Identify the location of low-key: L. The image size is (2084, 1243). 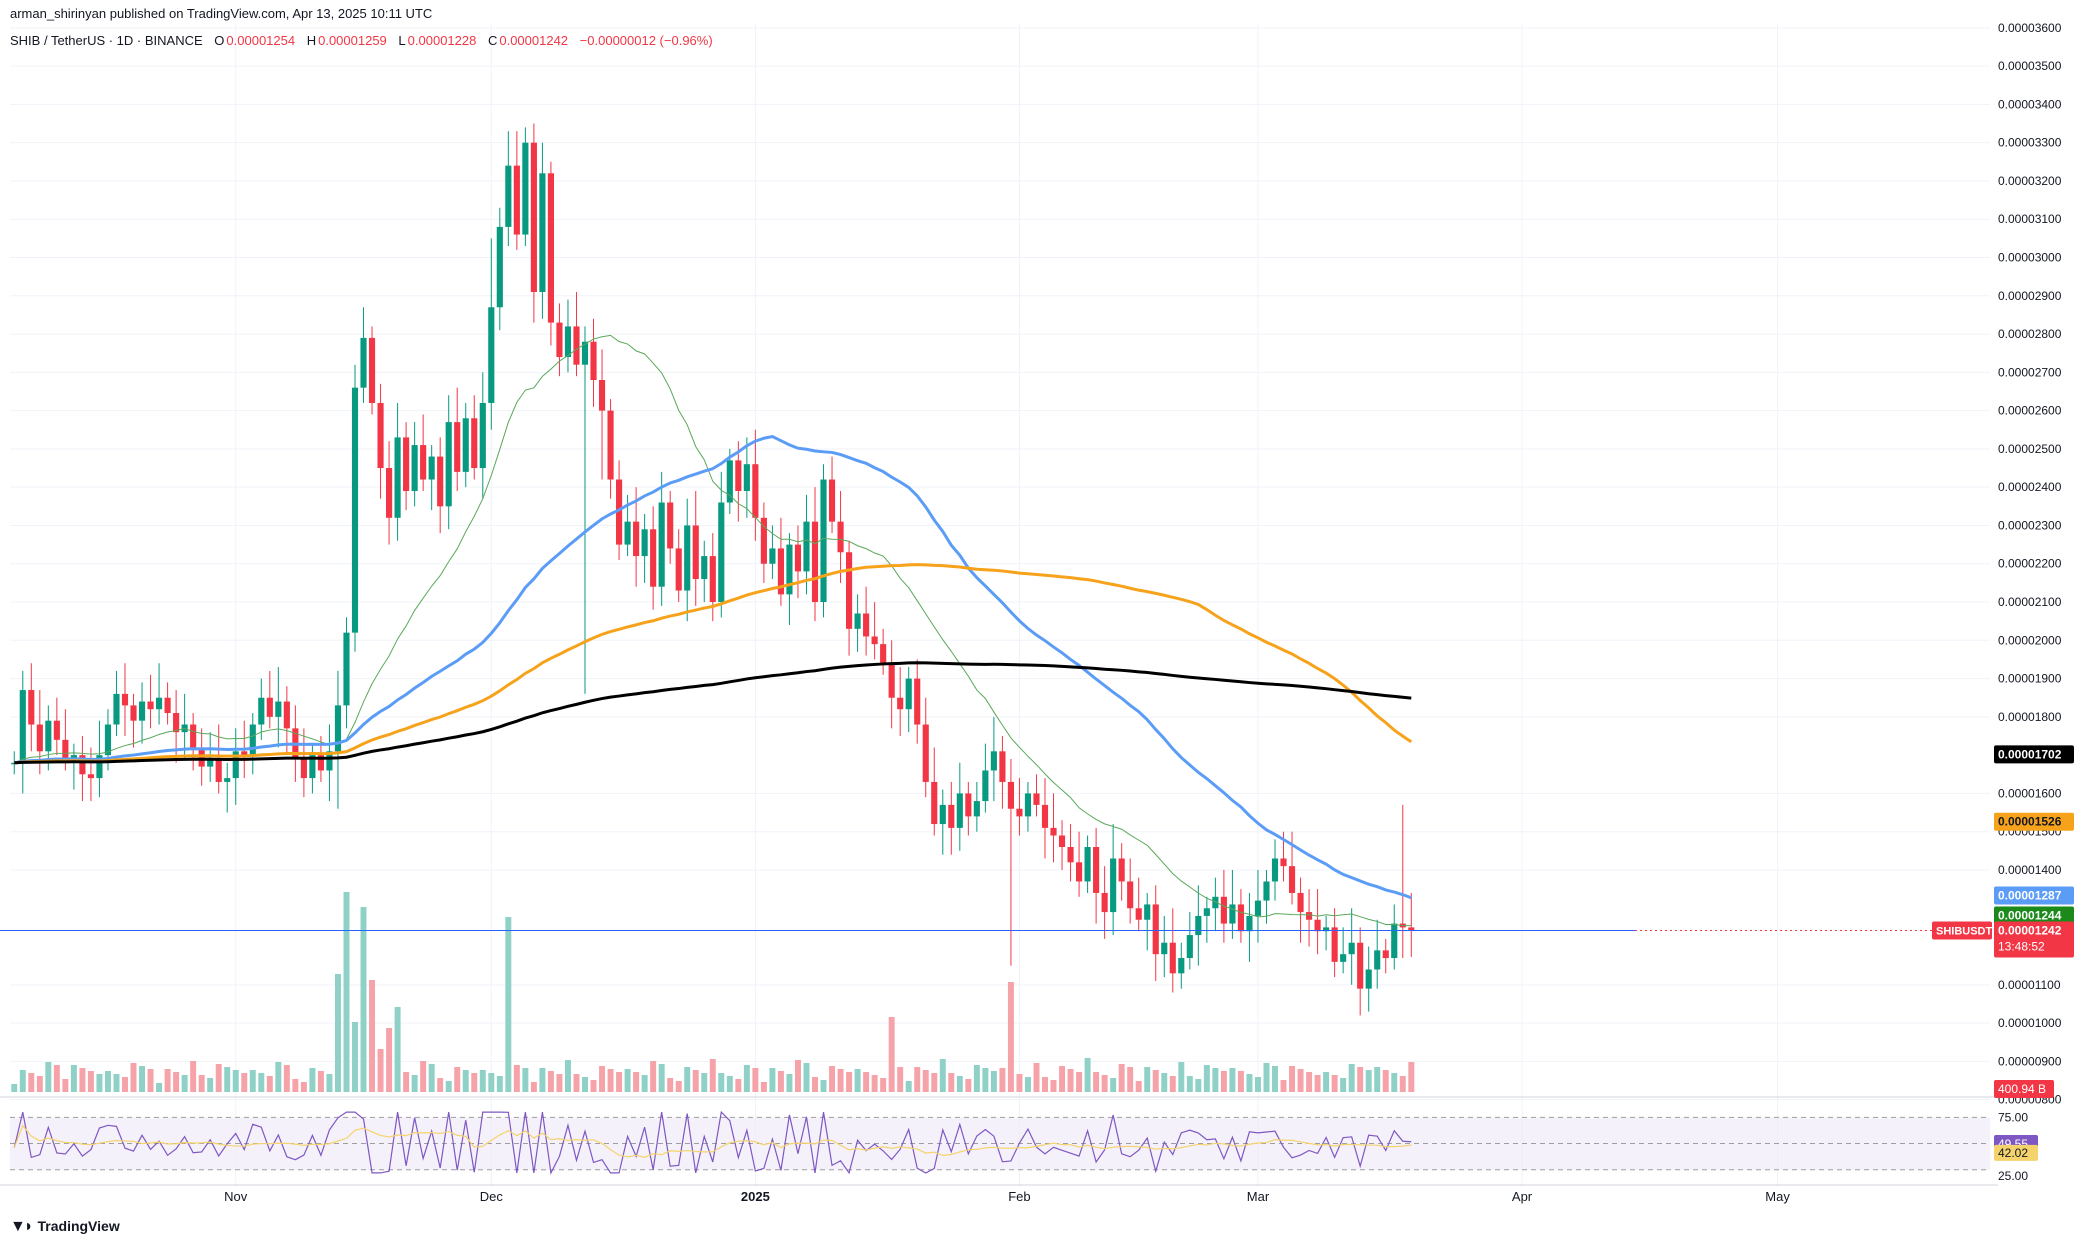
(402, 40).